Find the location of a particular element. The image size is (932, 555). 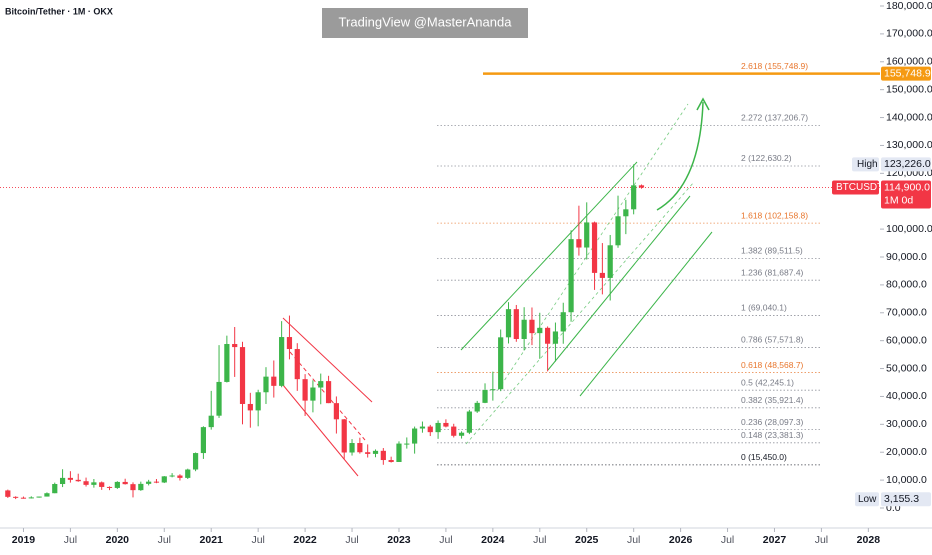

x-tick-label: 2019 is located at coordinates (24, 540).